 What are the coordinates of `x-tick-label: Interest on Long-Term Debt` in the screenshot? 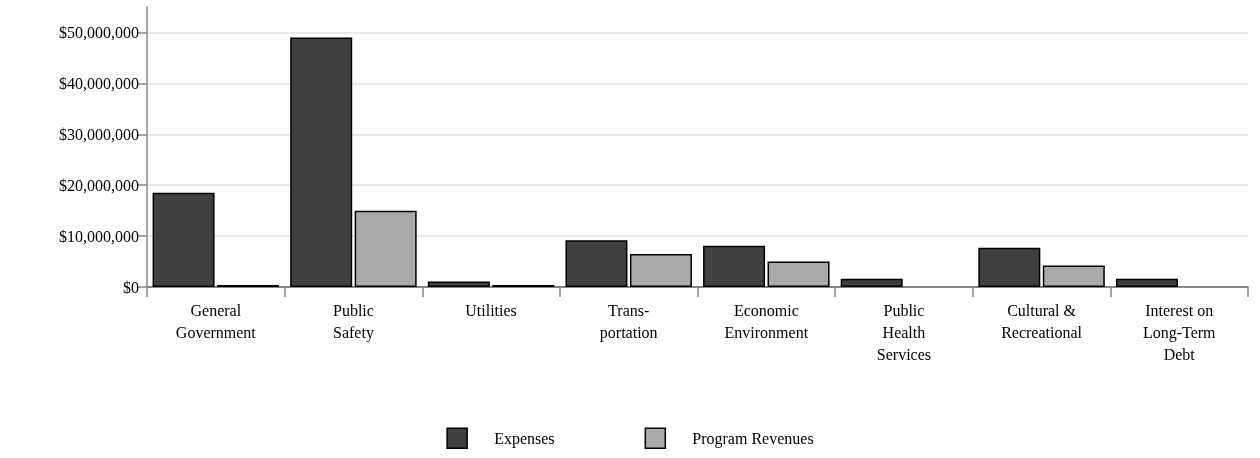 It's located at (1179, 332).